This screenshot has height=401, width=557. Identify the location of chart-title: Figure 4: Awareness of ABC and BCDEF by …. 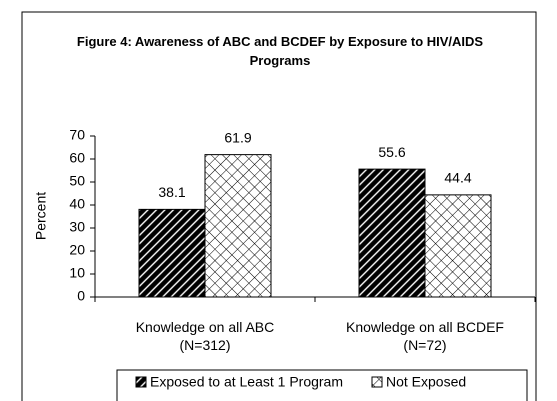
(280, 51).